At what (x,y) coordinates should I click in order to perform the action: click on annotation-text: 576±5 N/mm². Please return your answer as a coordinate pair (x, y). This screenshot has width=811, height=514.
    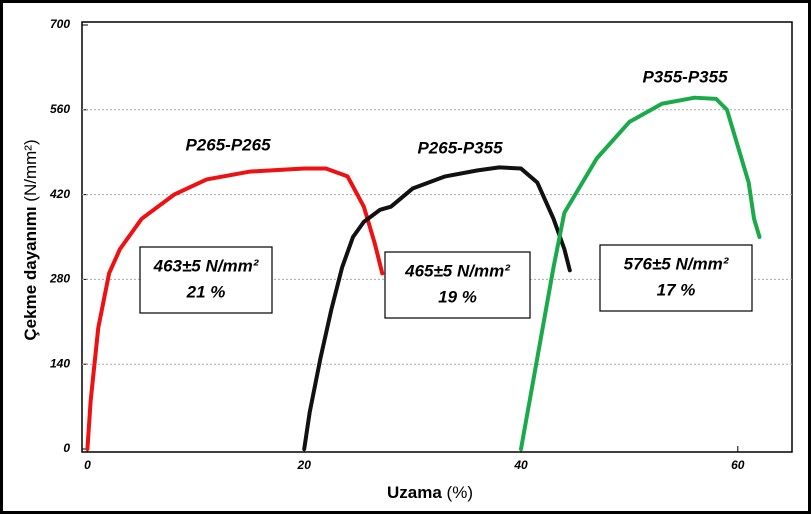
    Looking at the image, I should click on (677, 263).